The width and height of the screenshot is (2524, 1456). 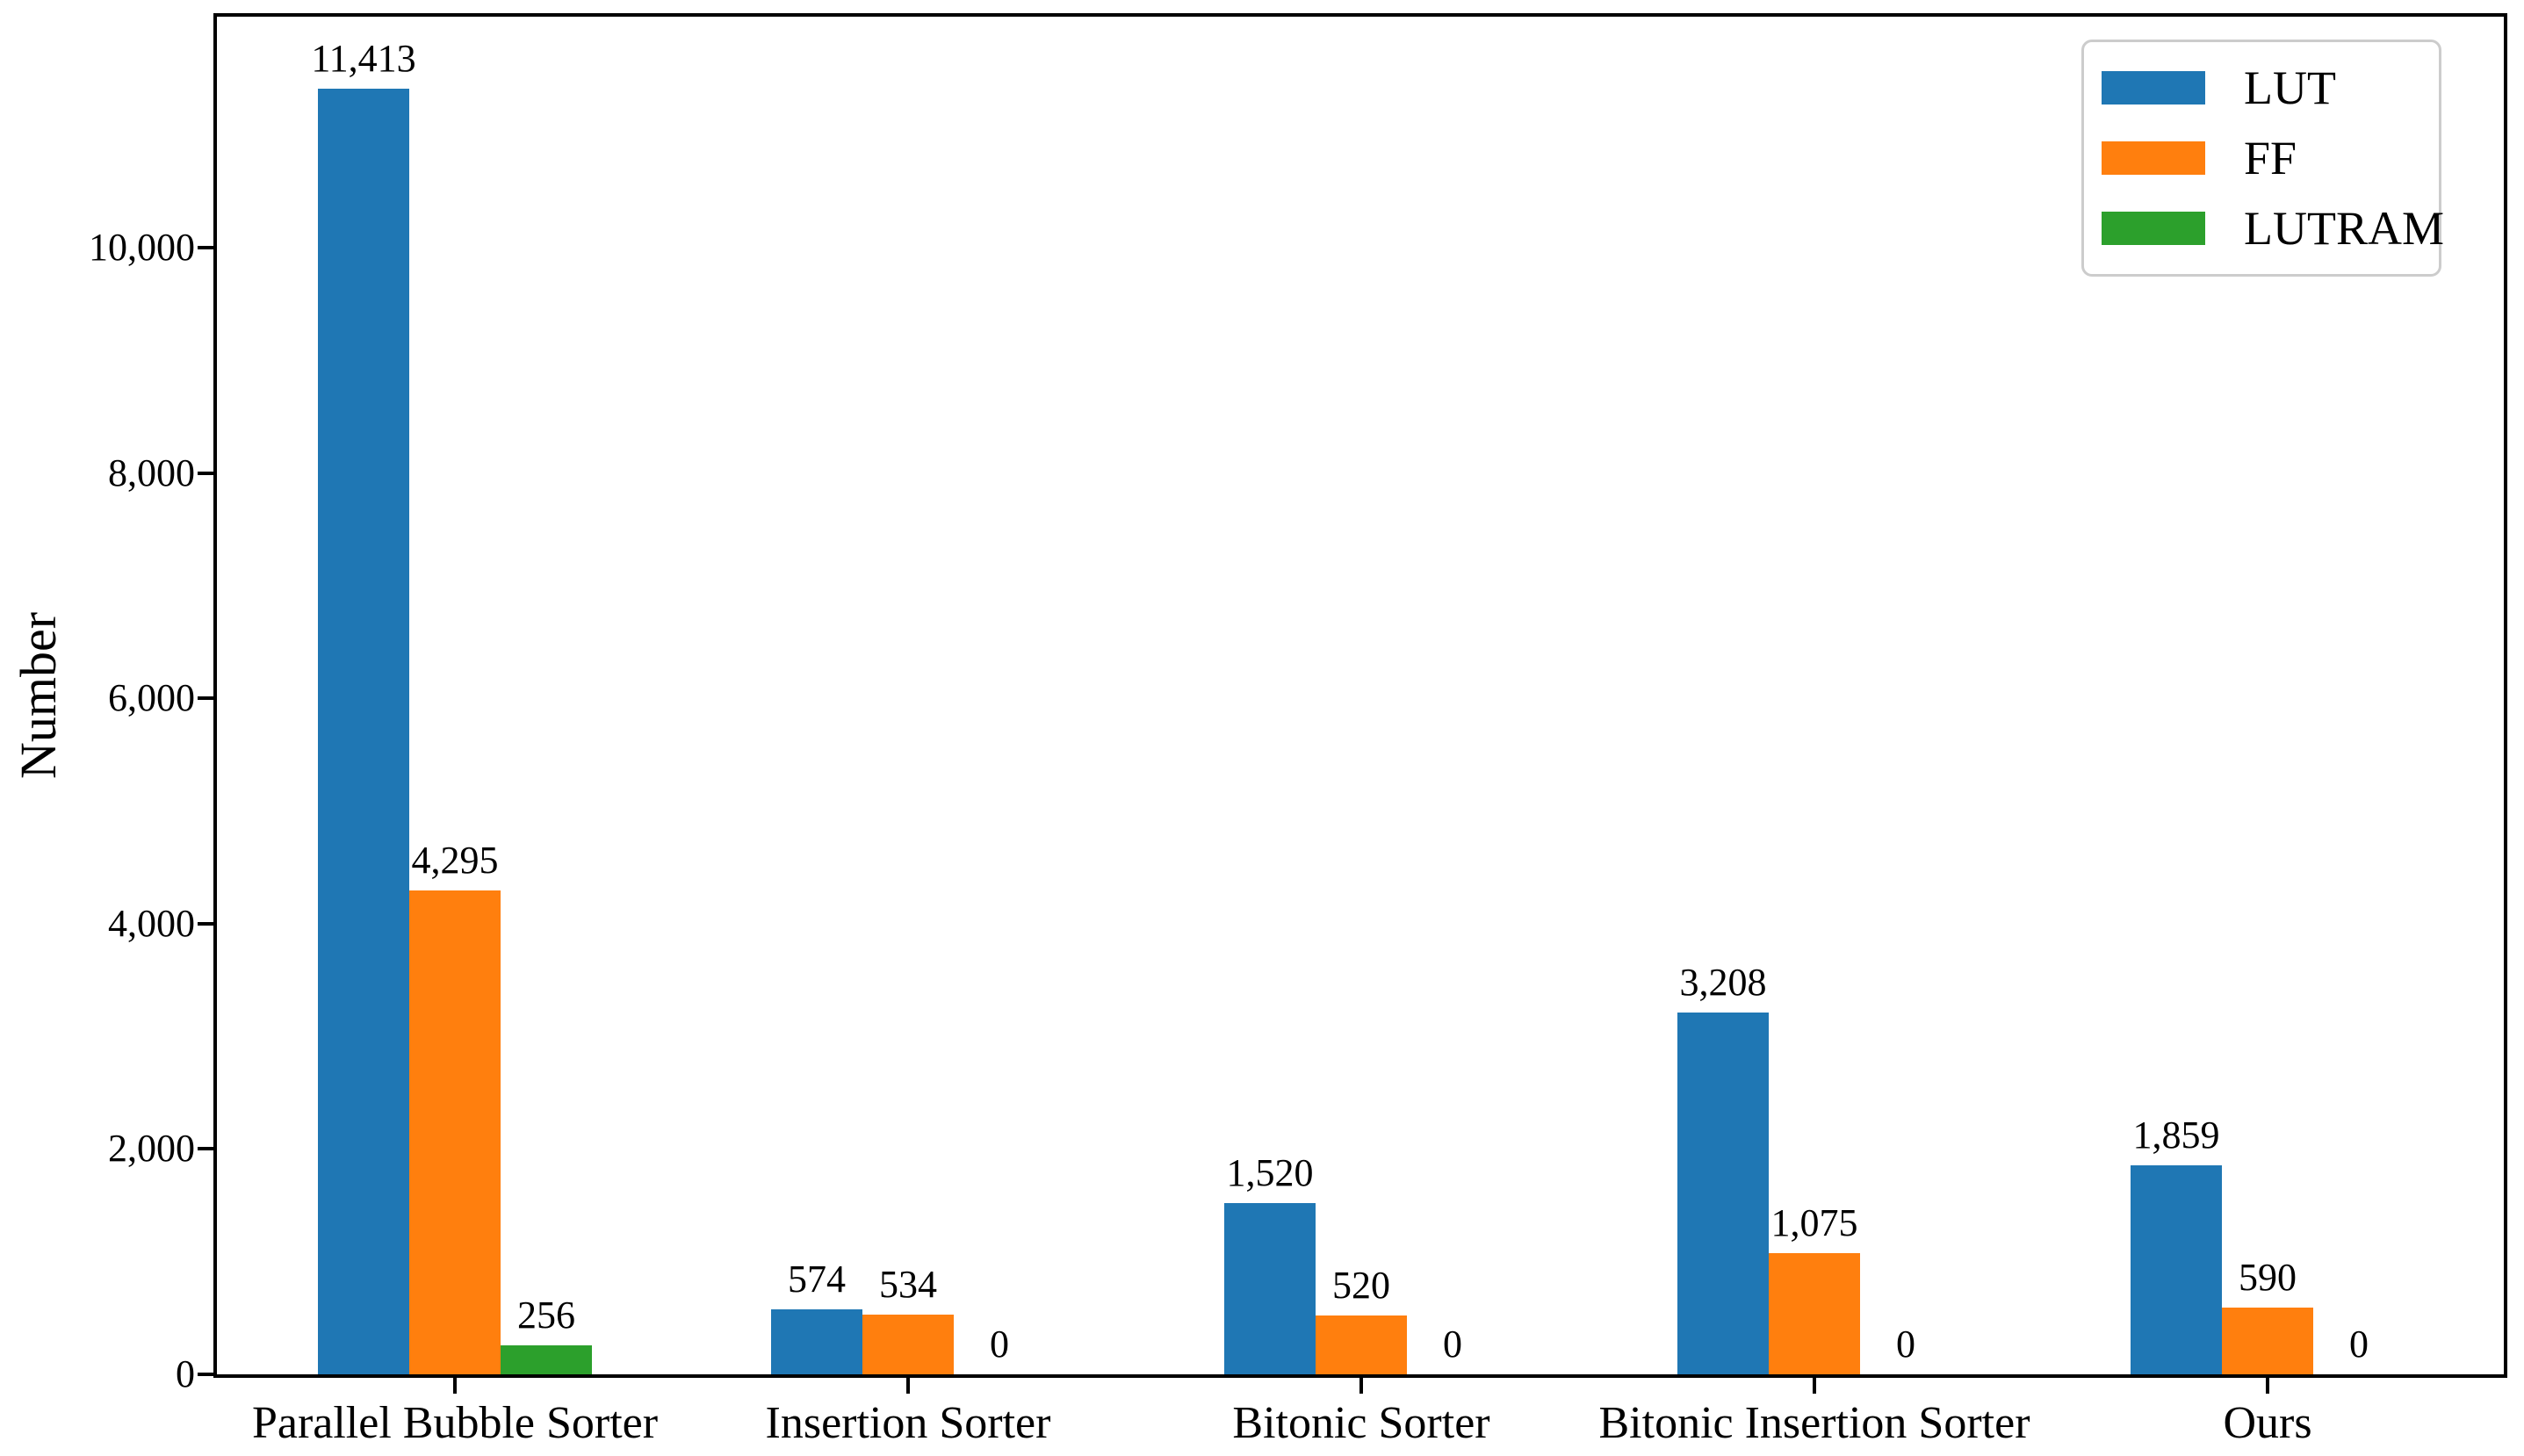 I want to click on bar-value-label: 574, so click(x=817, y=1279).